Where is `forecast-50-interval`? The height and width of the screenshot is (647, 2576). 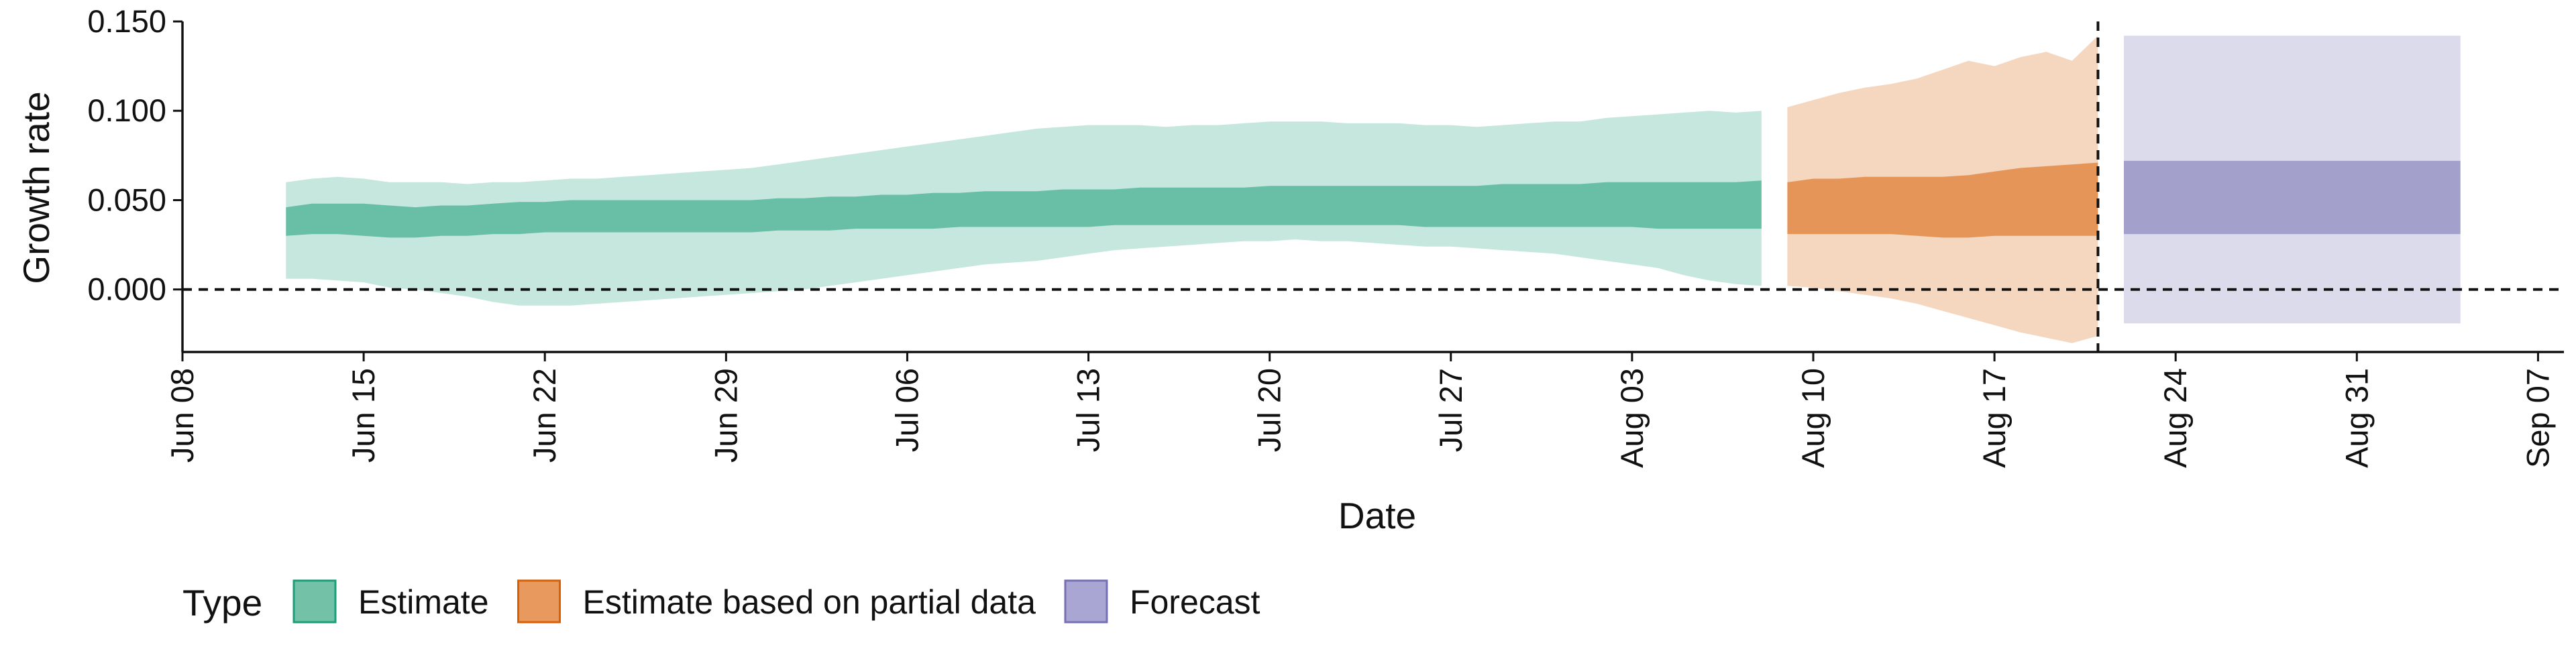 forecast-50-interval is located at coordinates (2292, 197).